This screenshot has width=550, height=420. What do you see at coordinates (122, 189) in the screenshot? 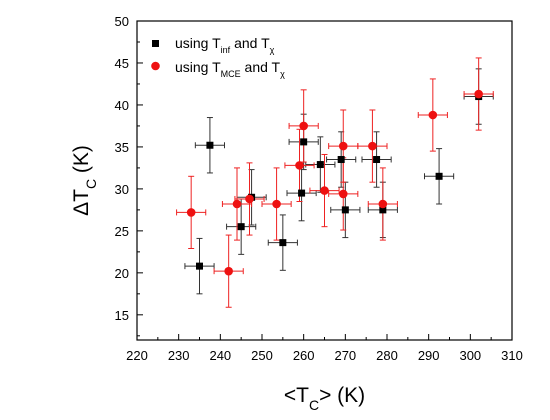
I see `y-tick-label: 30` at bounding box center [122, 189].